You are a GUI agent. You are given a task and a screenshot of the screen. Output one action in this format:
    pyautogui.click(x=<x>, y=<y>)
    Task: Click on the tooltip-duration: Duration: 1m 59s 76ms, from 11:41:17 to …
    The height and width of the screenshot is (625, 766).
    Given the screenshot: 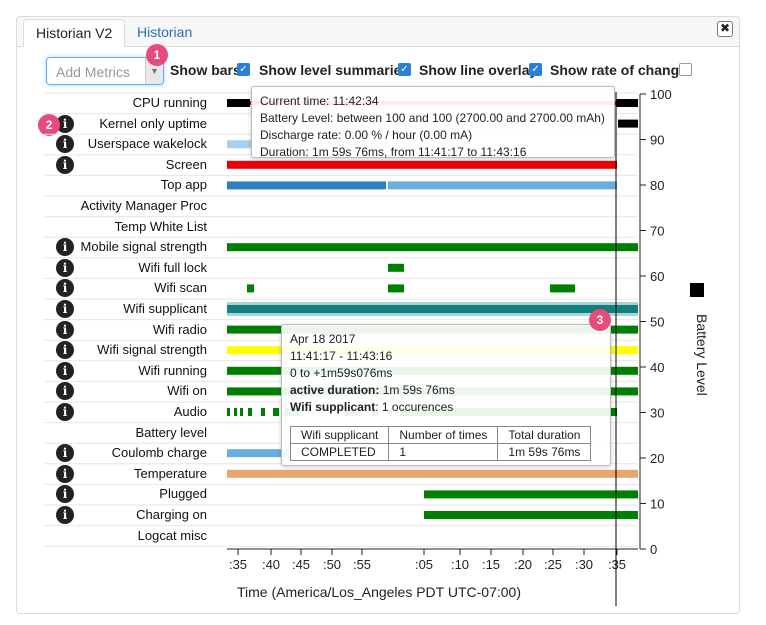 What is the action you would take?
    pyautogui.click(x=393, y=152)
    